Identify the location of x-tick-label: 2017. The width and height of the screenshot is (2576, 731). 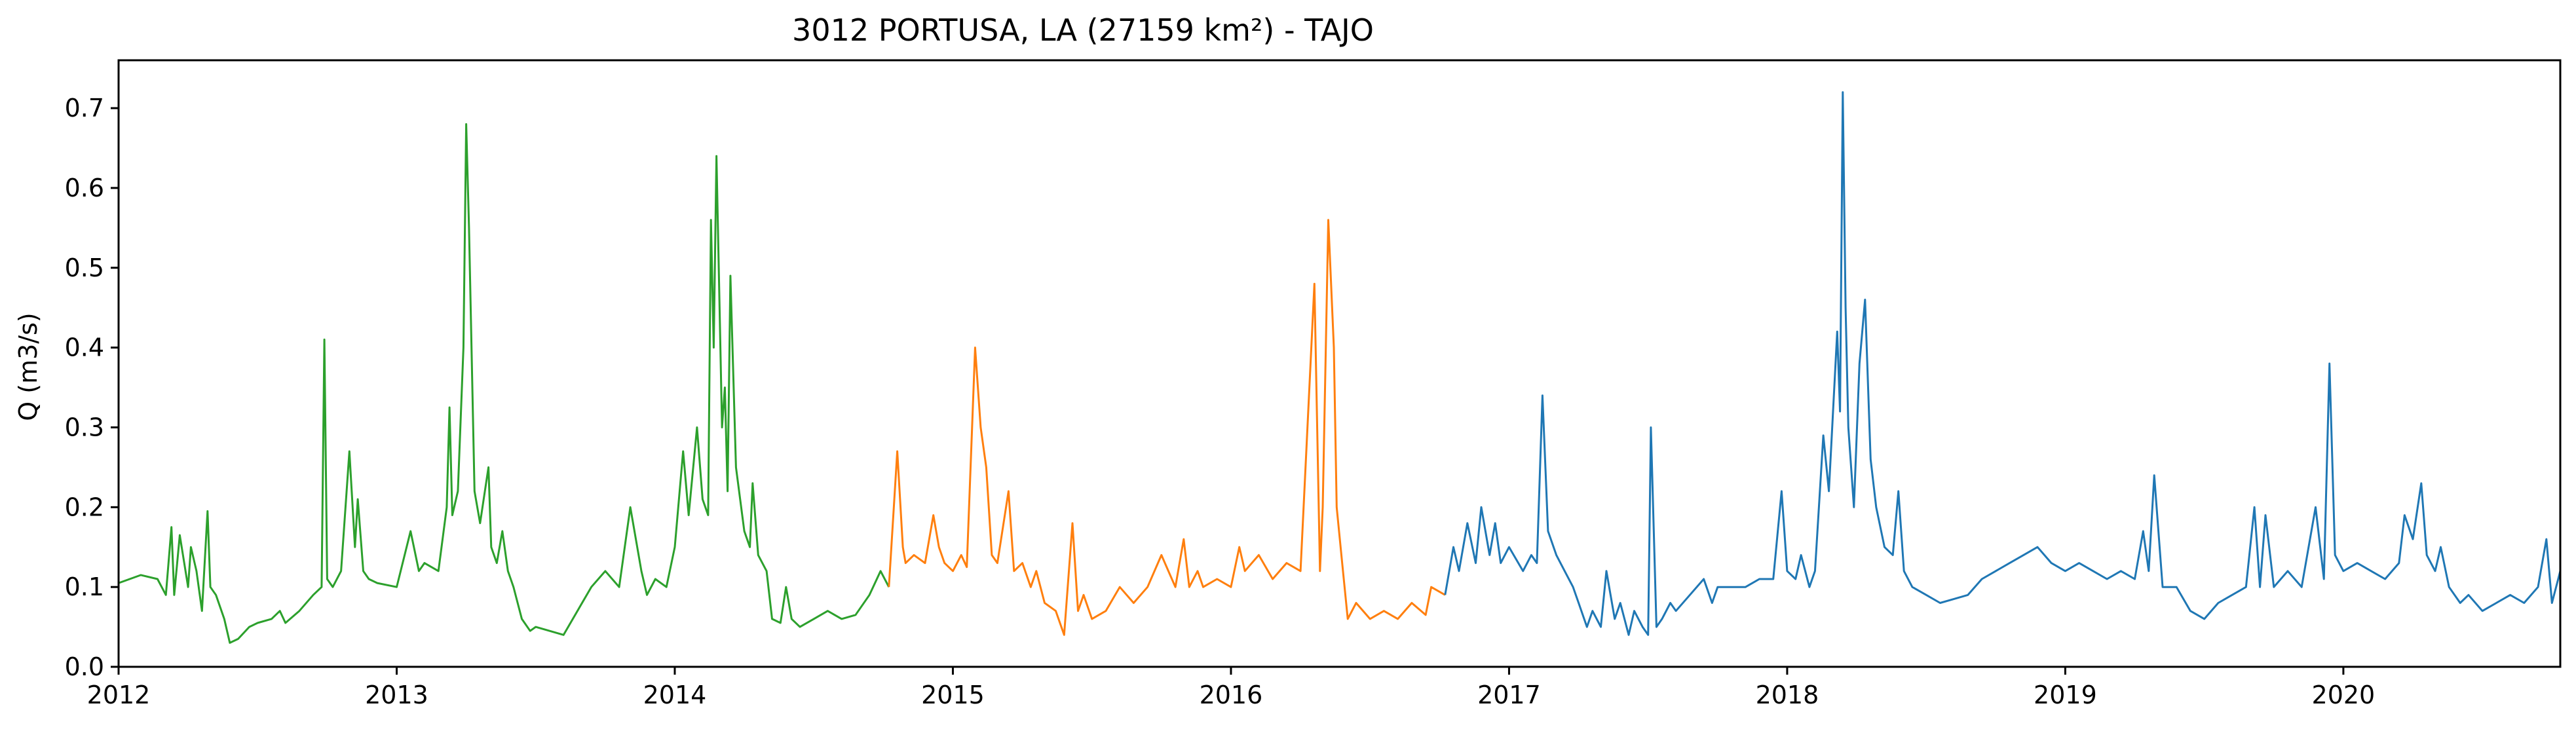
(1509, 695).